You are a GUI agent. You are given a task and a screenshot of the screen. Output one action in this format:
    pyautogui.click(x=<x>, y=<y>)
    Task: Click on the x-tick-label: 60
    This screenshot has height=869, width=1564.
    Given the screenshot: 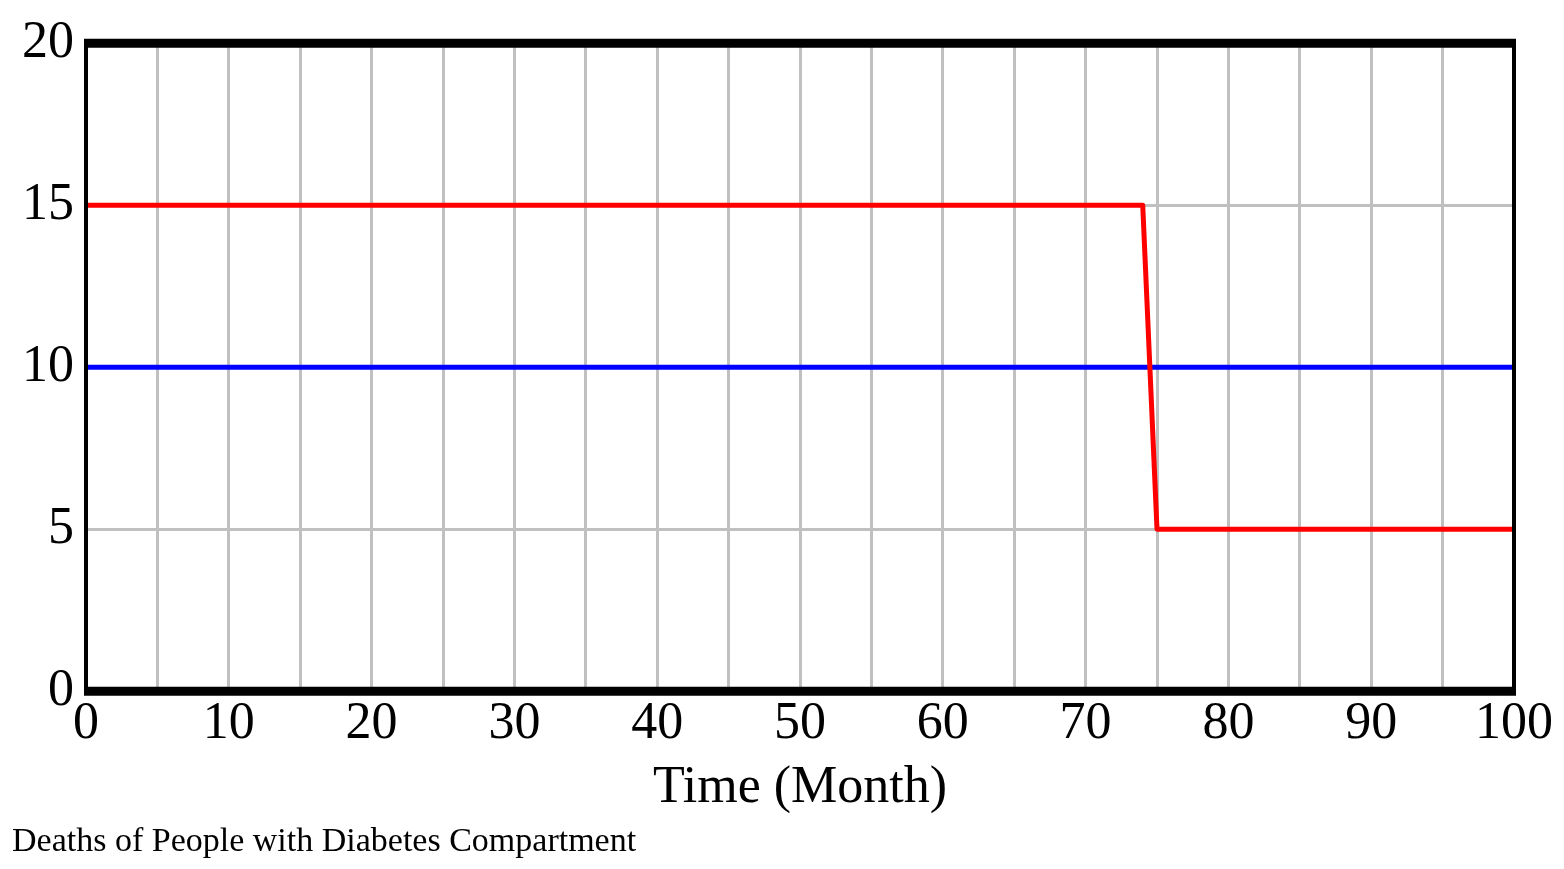 What is the action you would take?
    pyautogui.click(x=942, y=721)
    